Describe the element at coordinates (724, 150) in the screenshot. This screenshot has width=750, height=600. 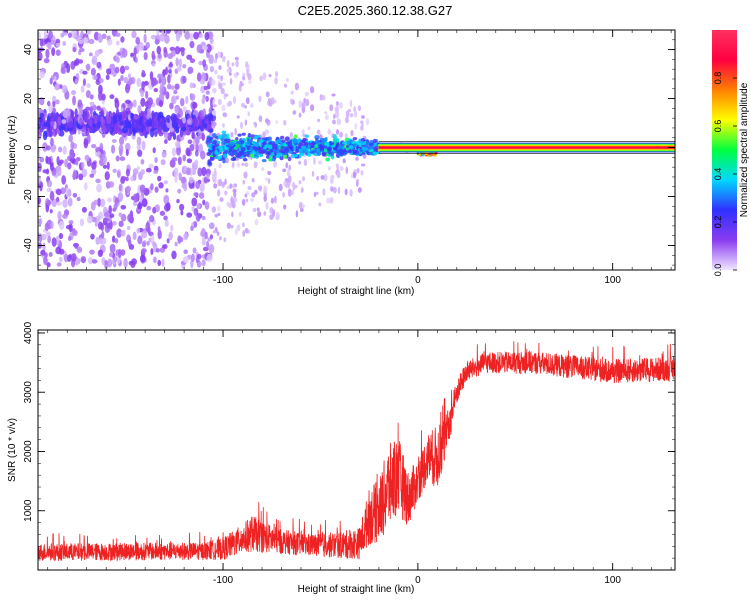
I see `colorbar-gradient` at that location.